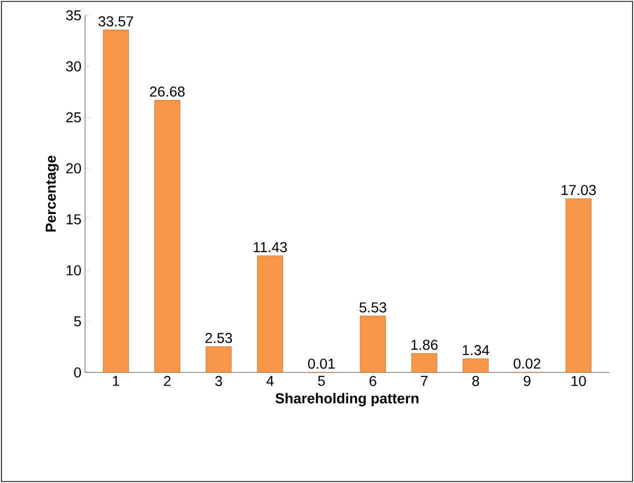  Describe the element at coordinates (270, 247) in the screenshot. I see `data-label: 11.43` at that location.